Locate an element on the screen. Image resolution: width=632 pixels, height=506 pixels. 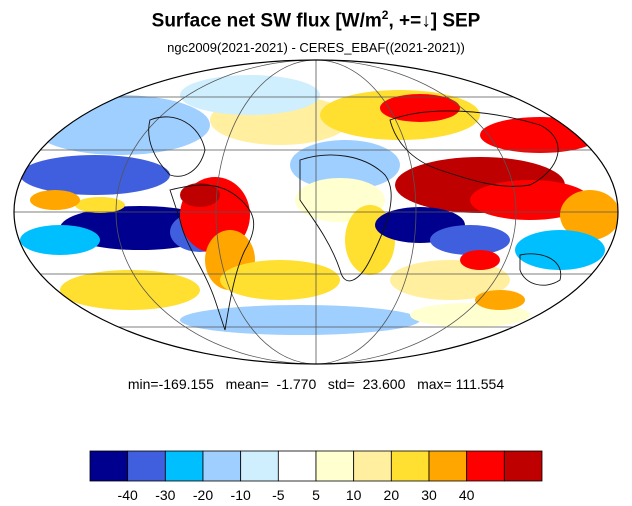
title-superscript: 2 is located at coordinates (385, 15).